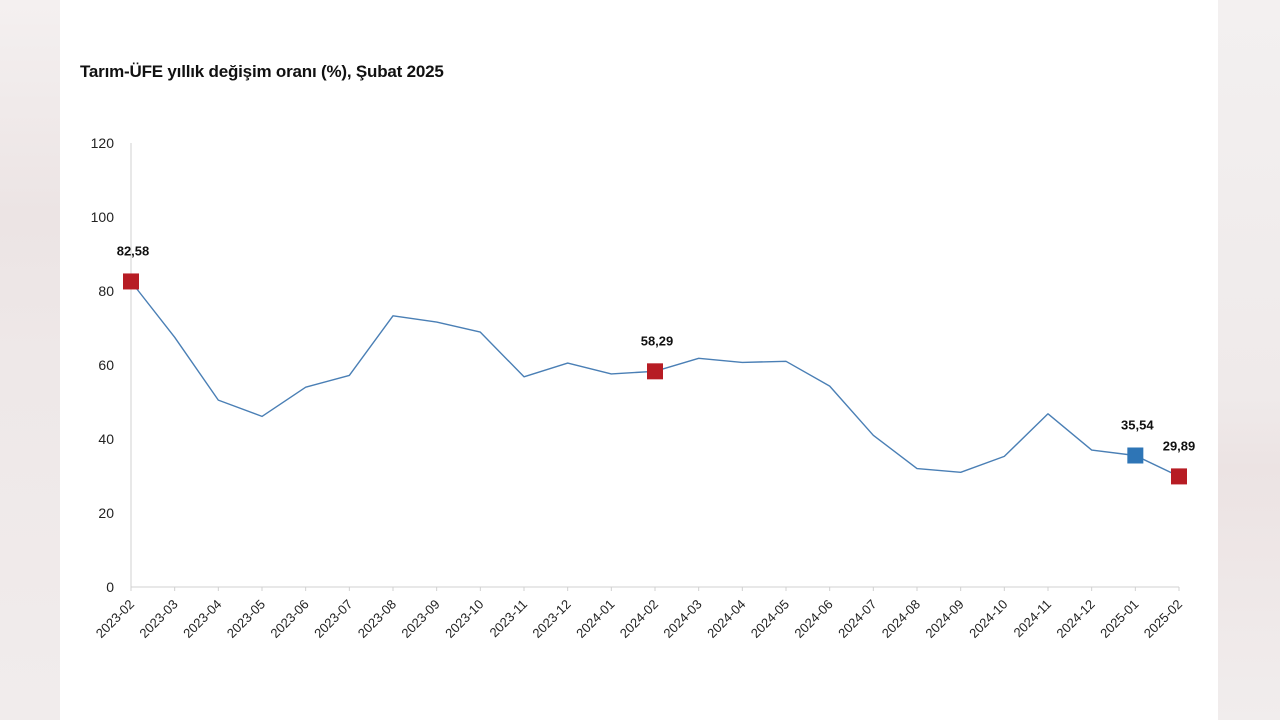 Image resolution: width=1280 pixels, height=720 pixels. Describe the element at coordinates (289, 619) in the screenshot. I see `x-tick-label: 2023-06` at that location.